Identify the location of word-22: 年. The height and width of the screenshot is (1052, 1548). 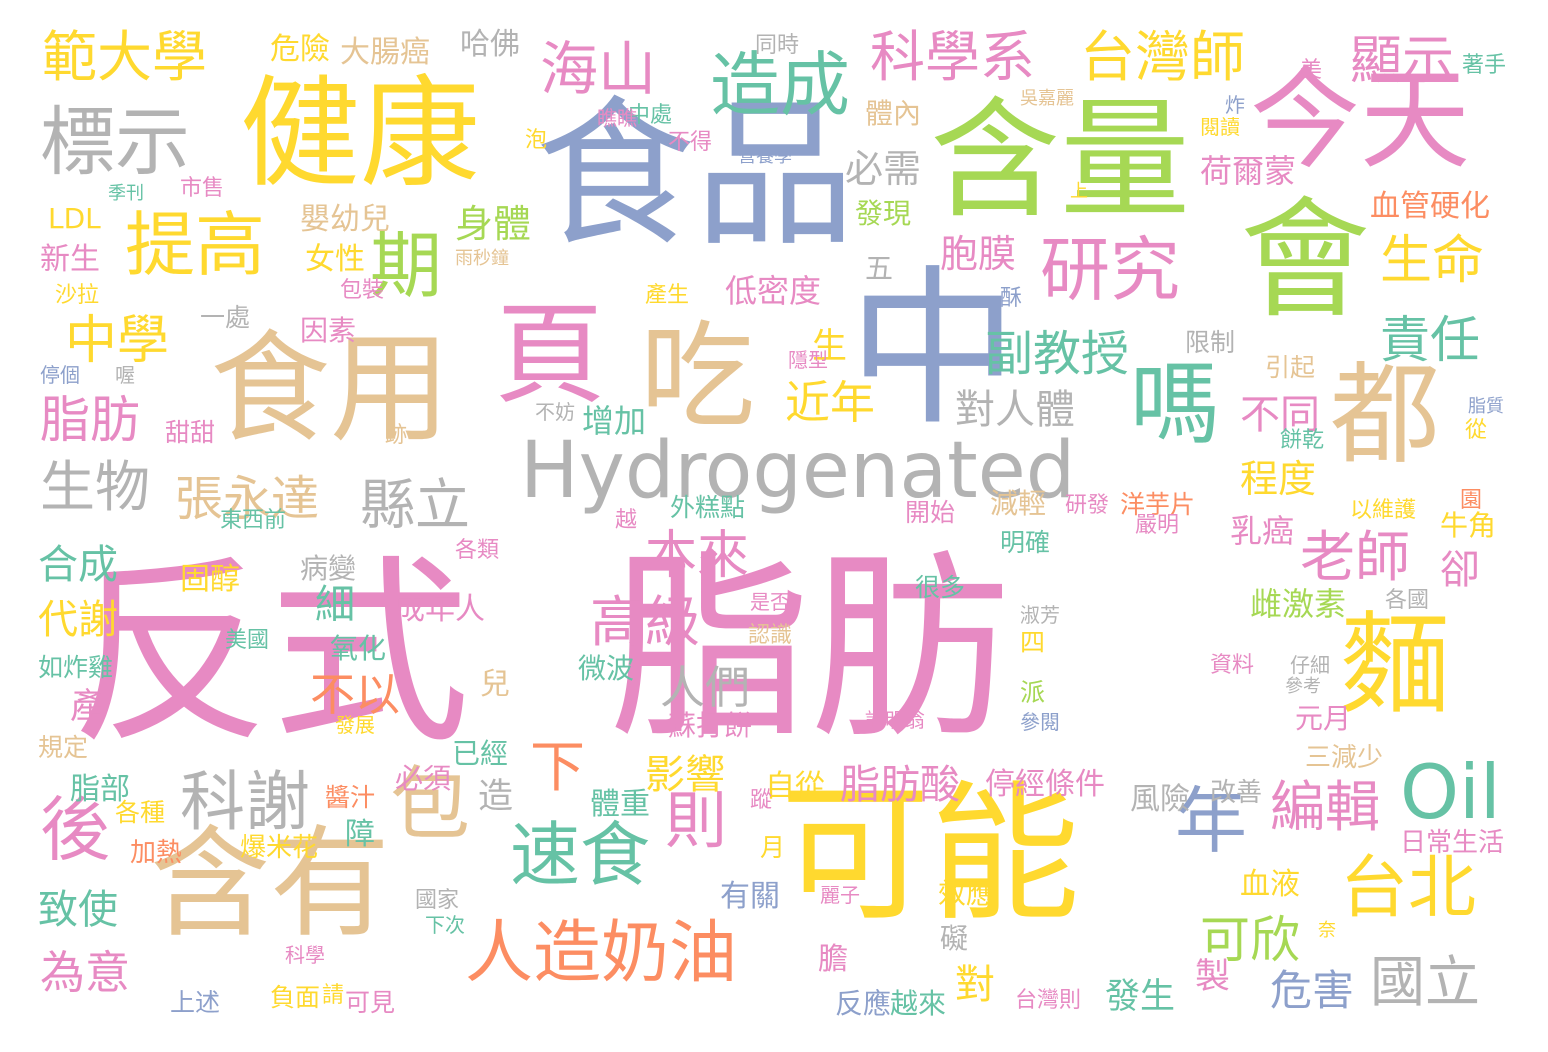
(1211, 821).